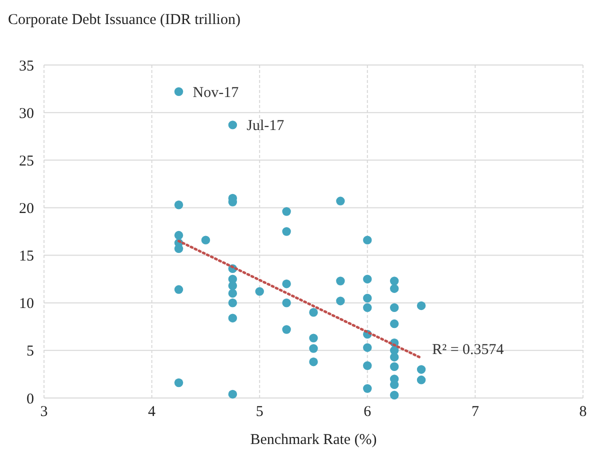  I want to click on y-tick-label: 0, so click(30, 399).